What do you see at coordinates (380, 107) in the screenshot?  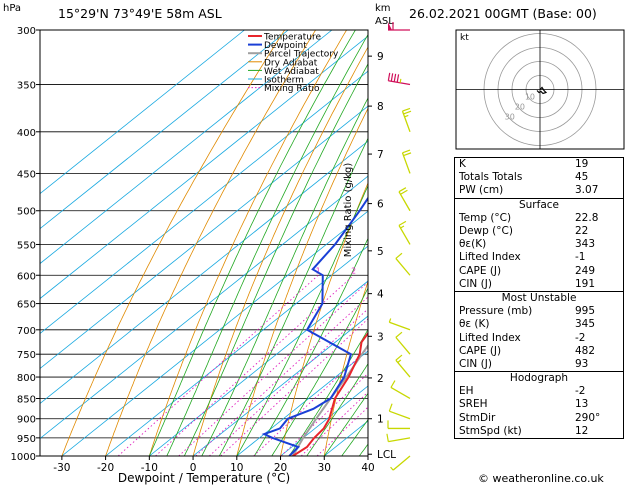 I see `km-tick-label: 8` at bounding box center [380, 107].